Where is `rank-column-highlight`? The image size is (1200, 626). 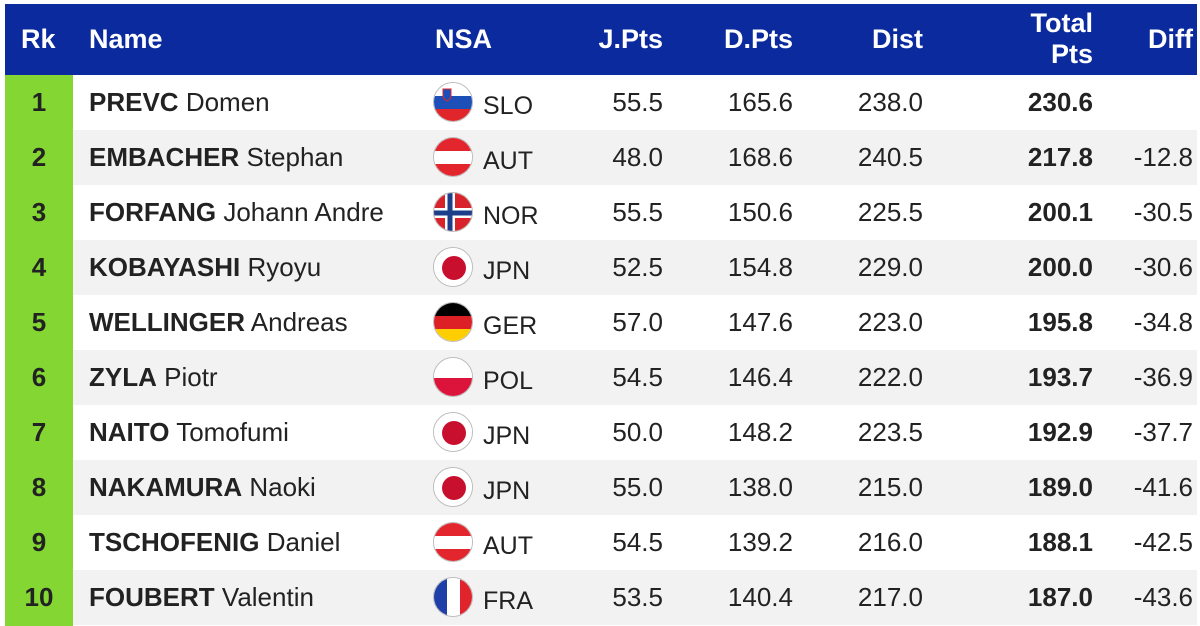
rank-column-highlight is located at coordinates (39, 350).